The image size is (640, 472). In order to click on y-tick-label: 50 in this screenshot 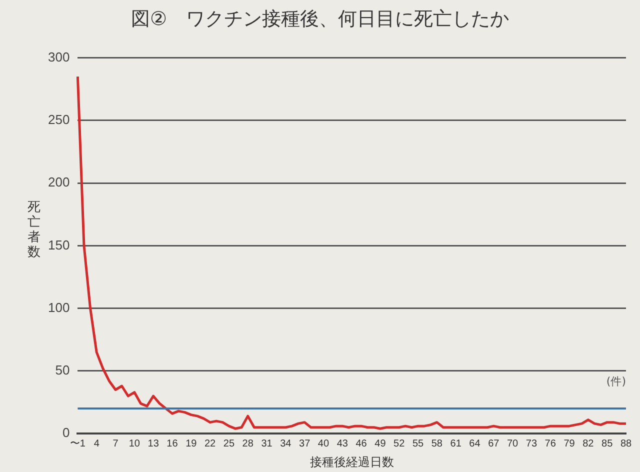, I will do `click(62, 370)`.